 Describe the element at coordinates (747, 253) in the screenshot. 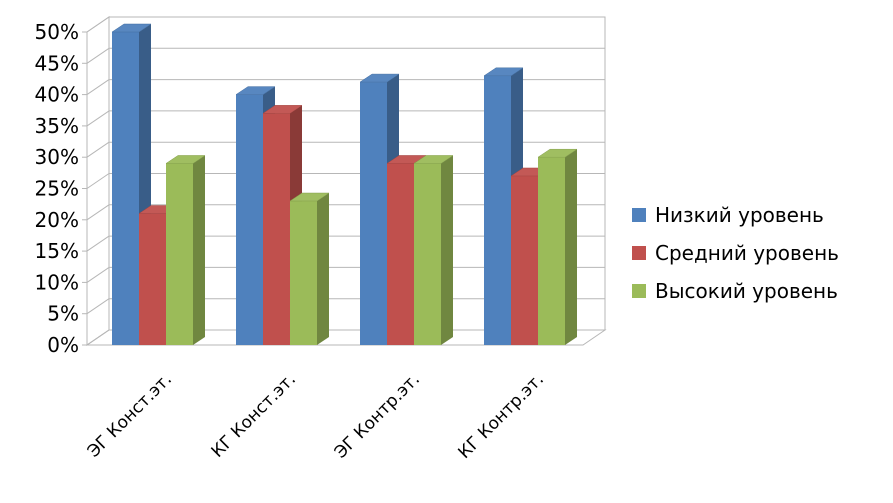

I see `legend-label: Средний уровень` at that location.